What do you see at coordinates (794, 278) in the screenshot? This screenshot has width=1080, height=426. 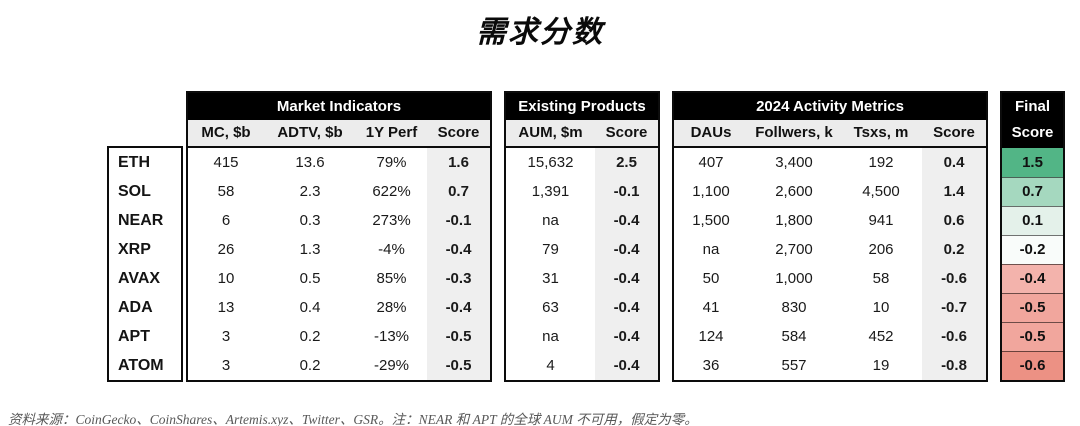 I see `table-cell: 1,000` at bounding box center [794, 278].